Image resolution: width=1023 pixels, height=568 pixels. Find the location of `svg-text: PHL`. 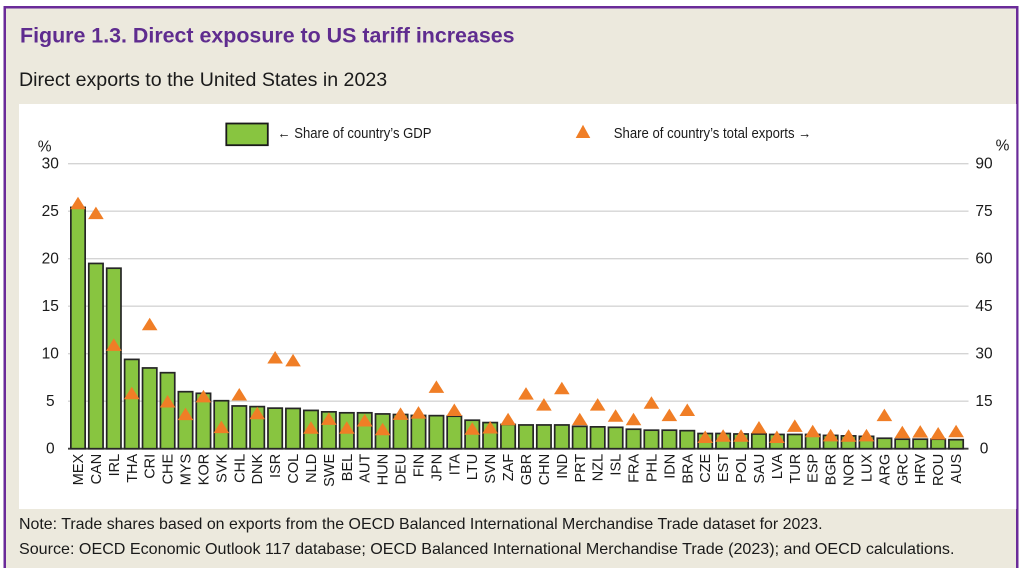

svg-text: PHL is located at coordinates (652, 468).